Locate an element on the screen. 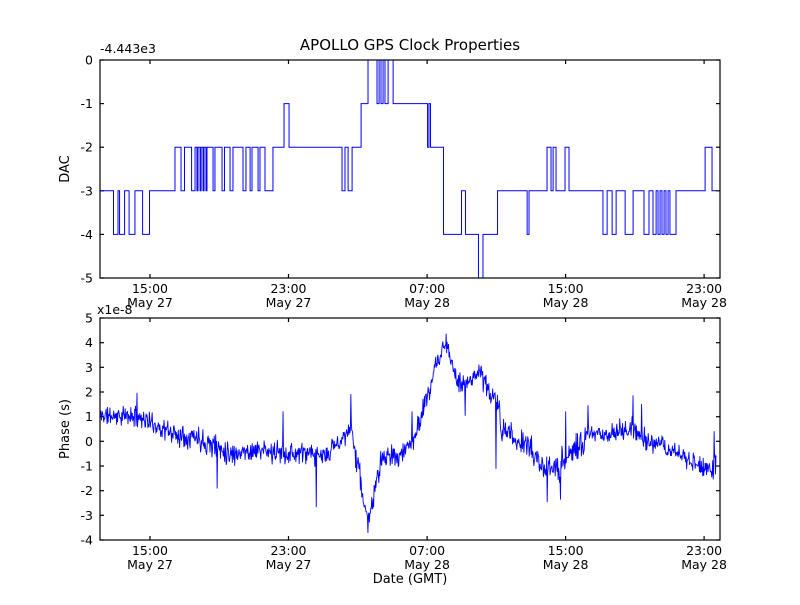 This screenshot has height=605, width=800. y-tick-label: 1 is located at coordinates (89, 416).